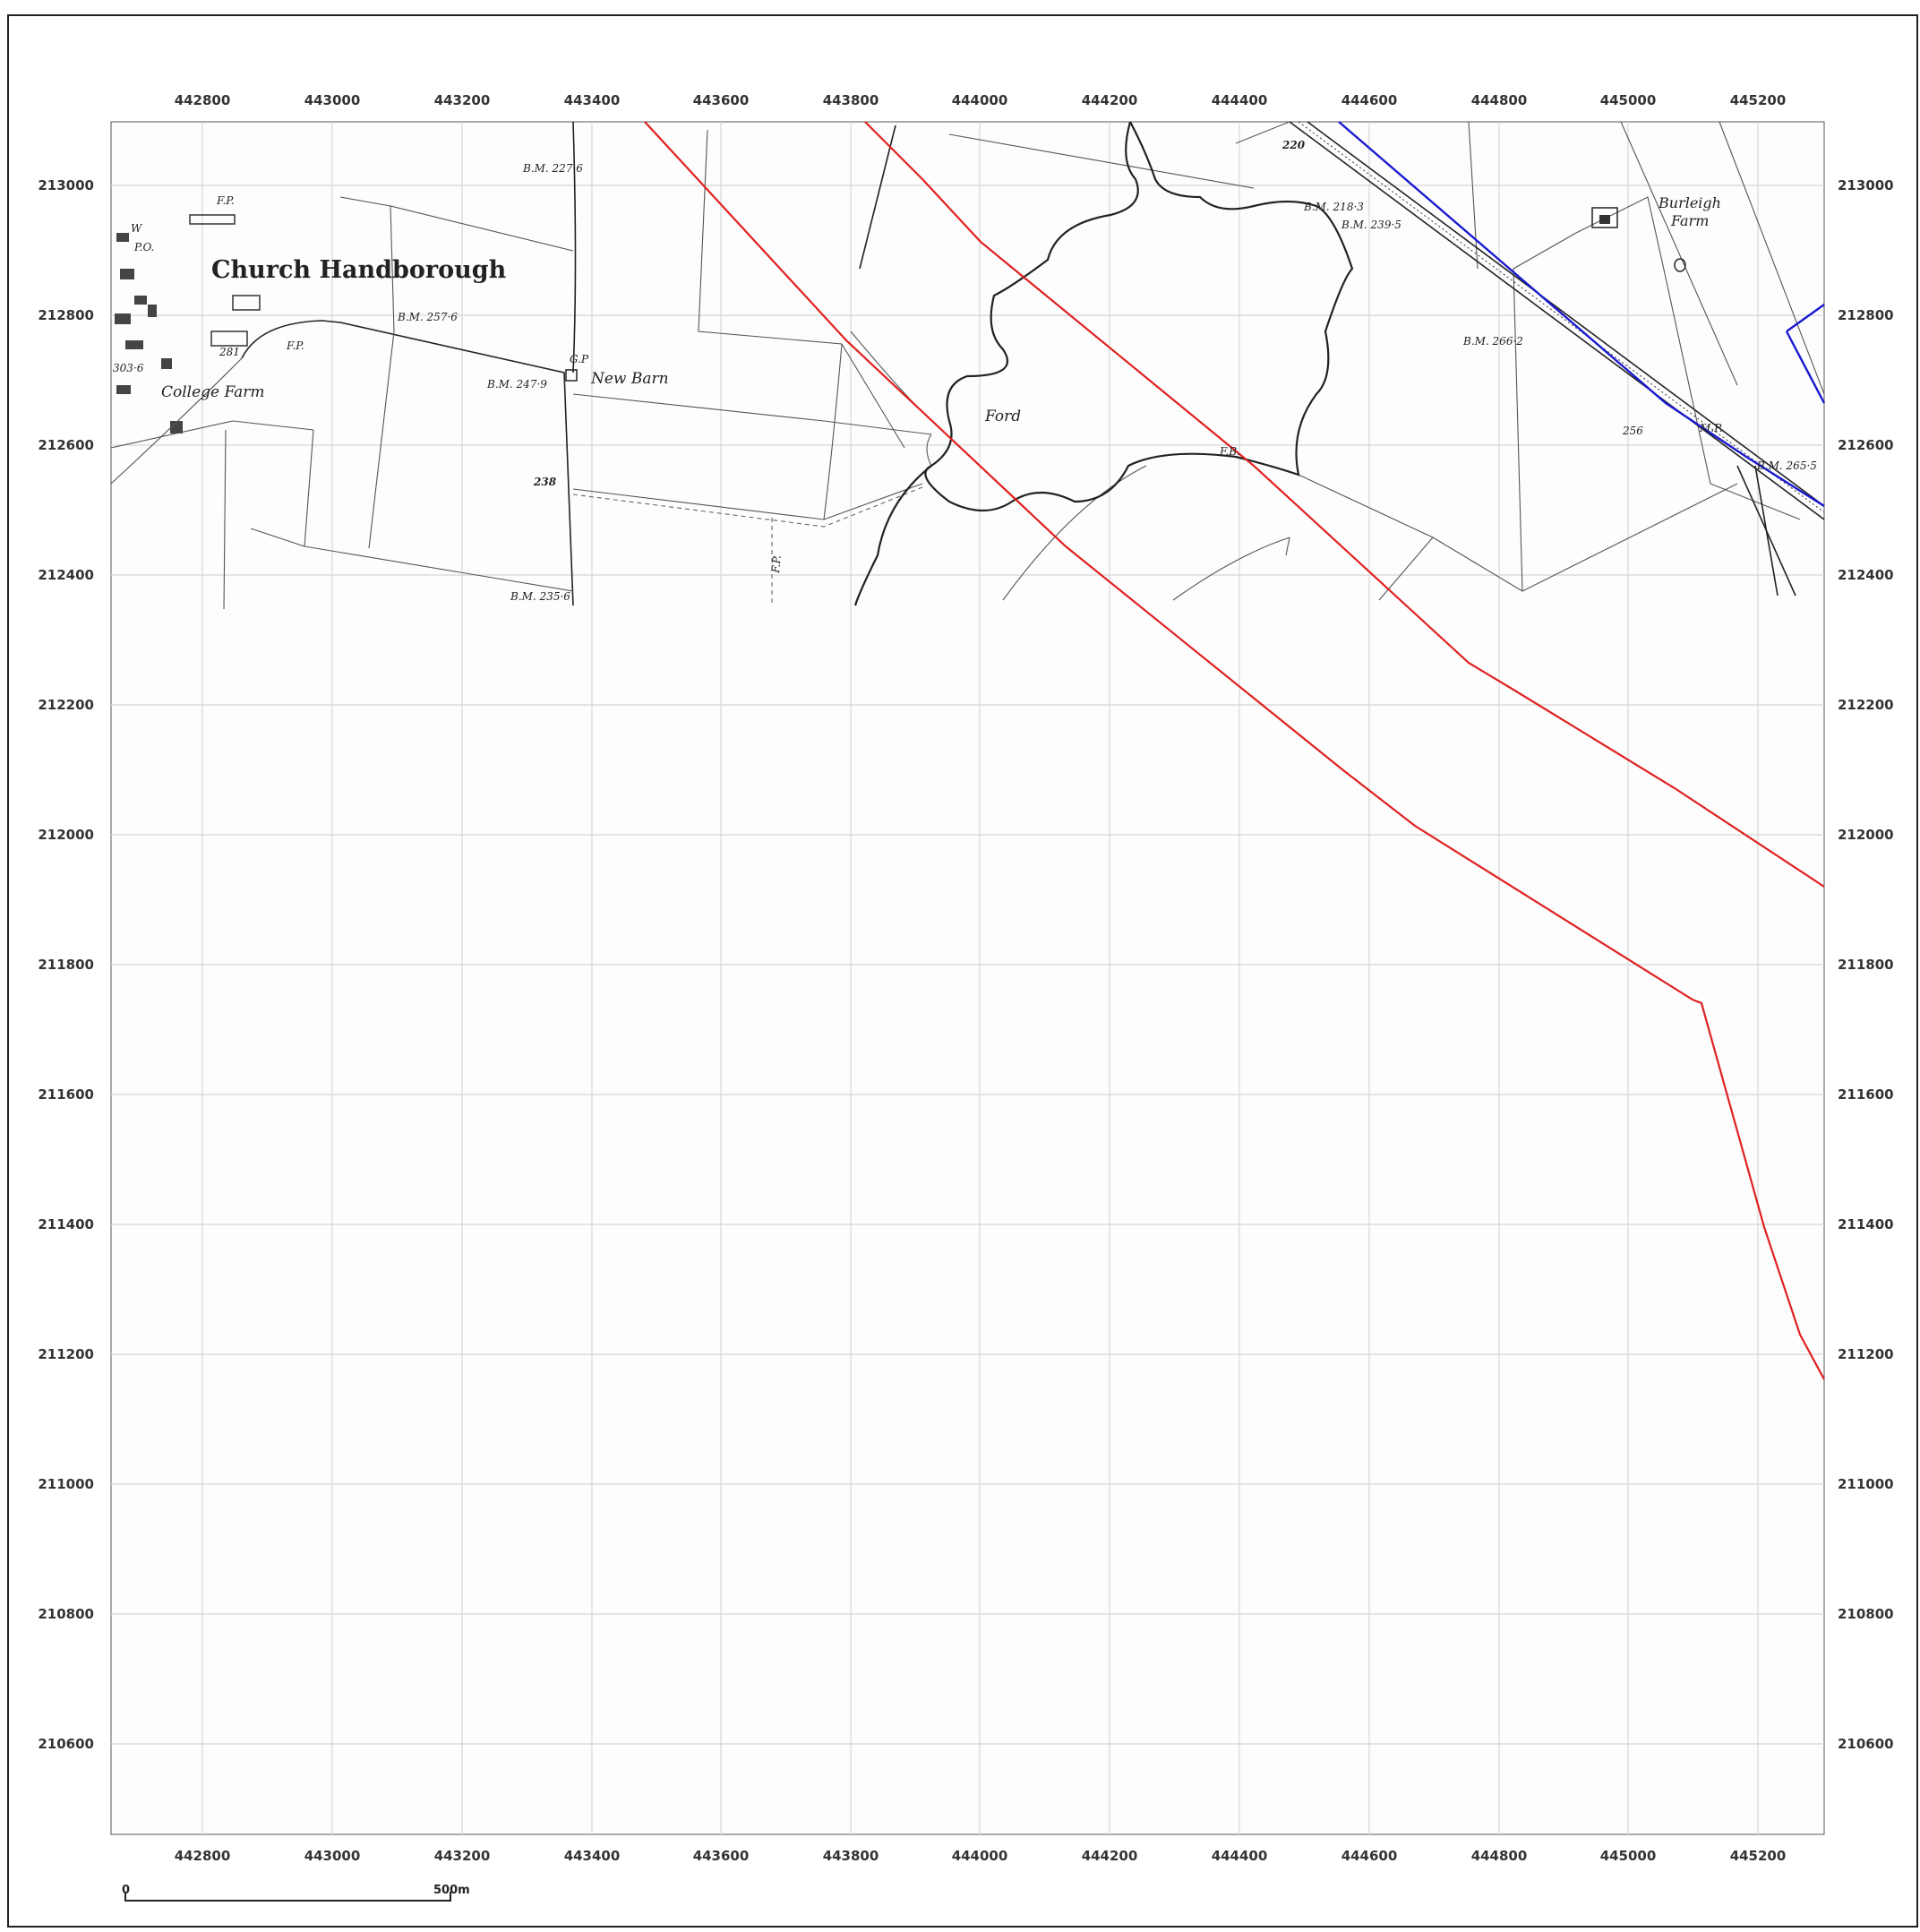 Image resolution: width=1920 pixels, height=1932 pixels. I want to click on label-ford: Ford, so click(1002, 416).